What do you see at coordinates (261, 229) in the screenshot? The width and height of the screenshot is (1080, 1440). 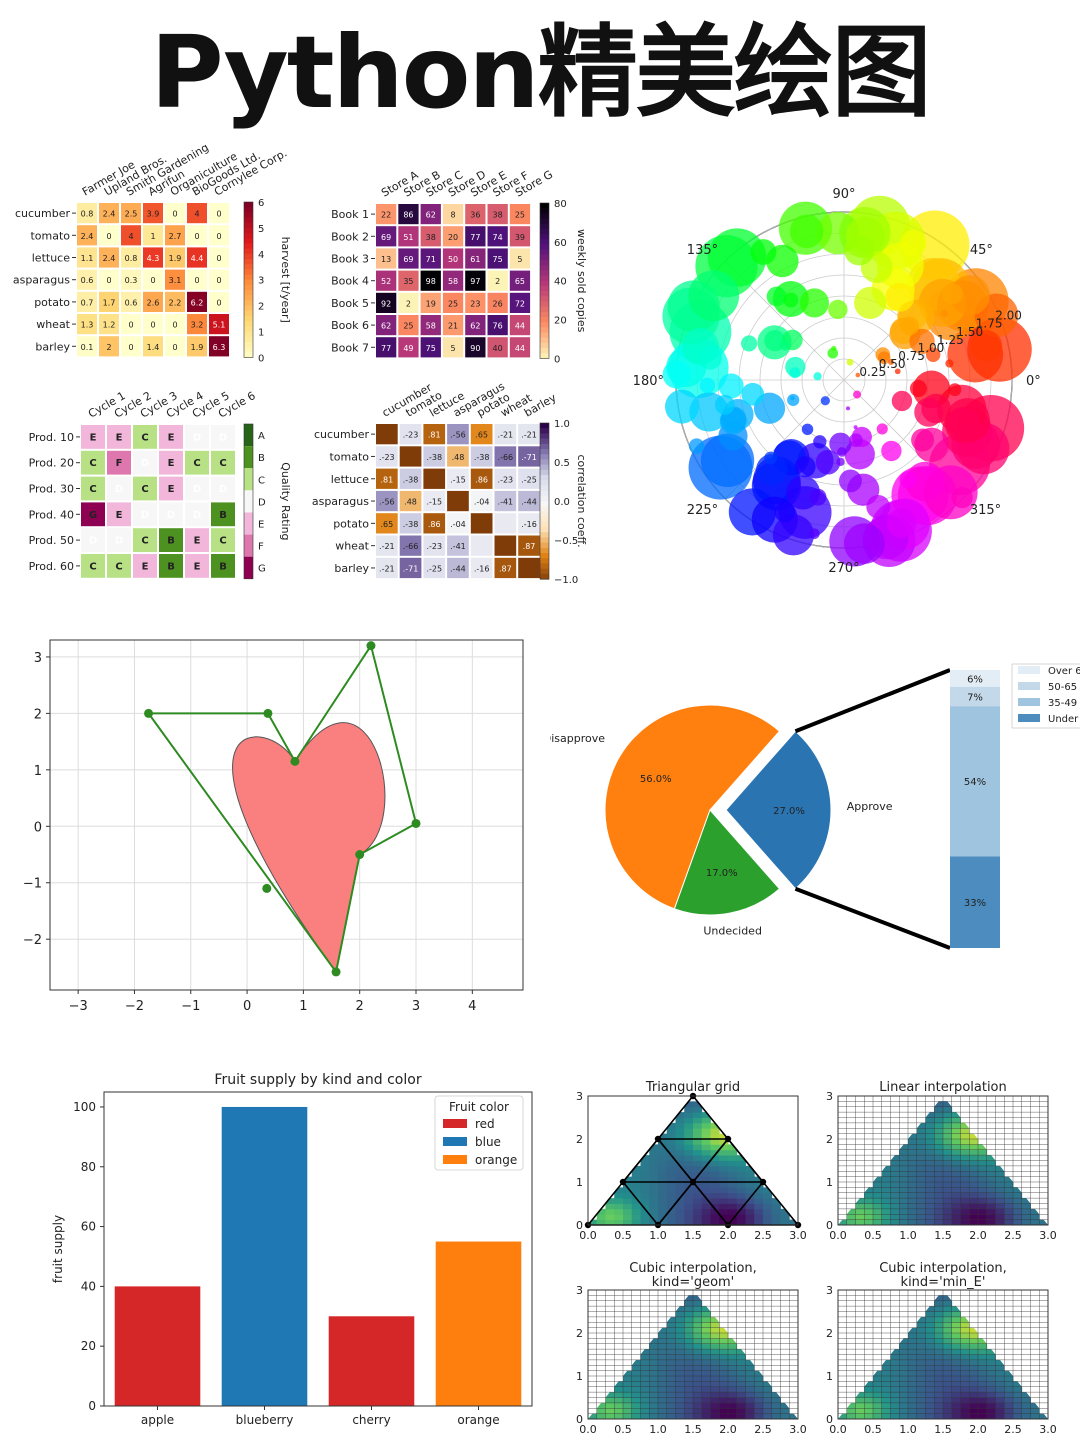 I see `colorbar-tick: 5` at bounding box center [261, 229].